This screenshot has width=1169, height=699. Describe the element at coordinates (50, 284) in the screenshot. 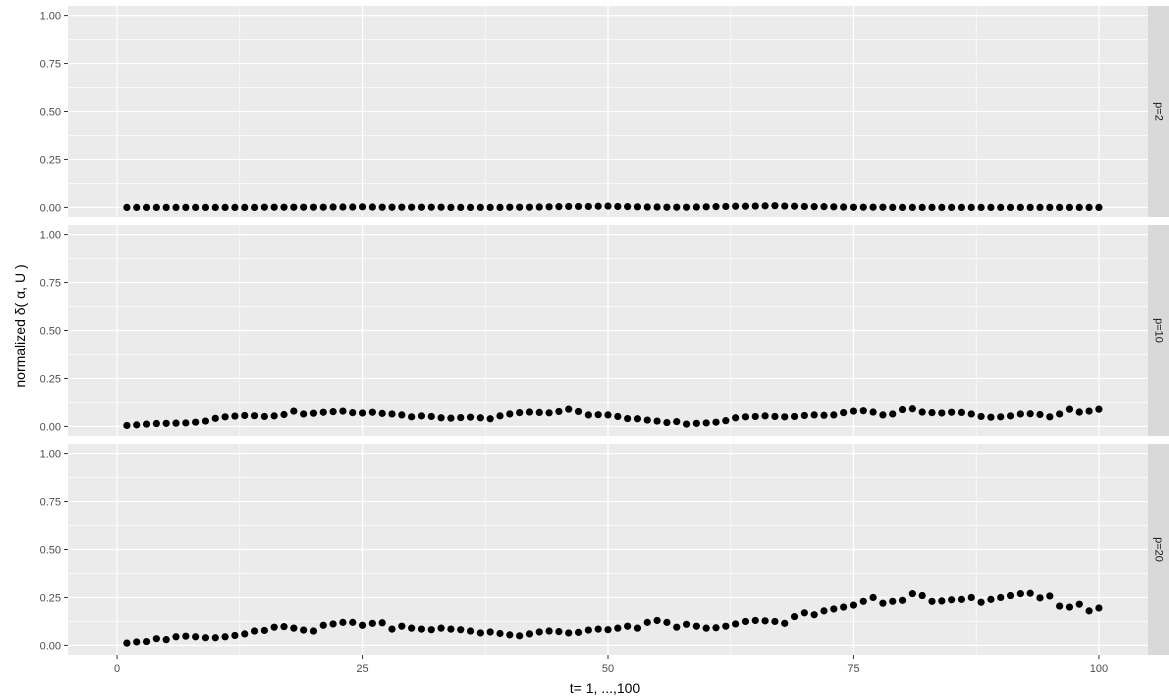

I see `y-tick-label: 0.75` at that location.